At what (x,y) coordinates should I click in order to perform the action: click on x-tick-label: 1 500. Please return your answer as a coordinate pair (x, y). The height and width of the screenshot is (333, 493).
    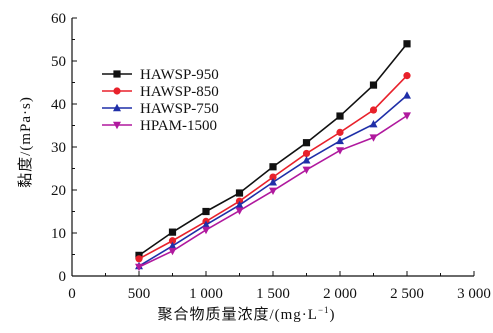
    Looking at the image, I should click on (273, 294).